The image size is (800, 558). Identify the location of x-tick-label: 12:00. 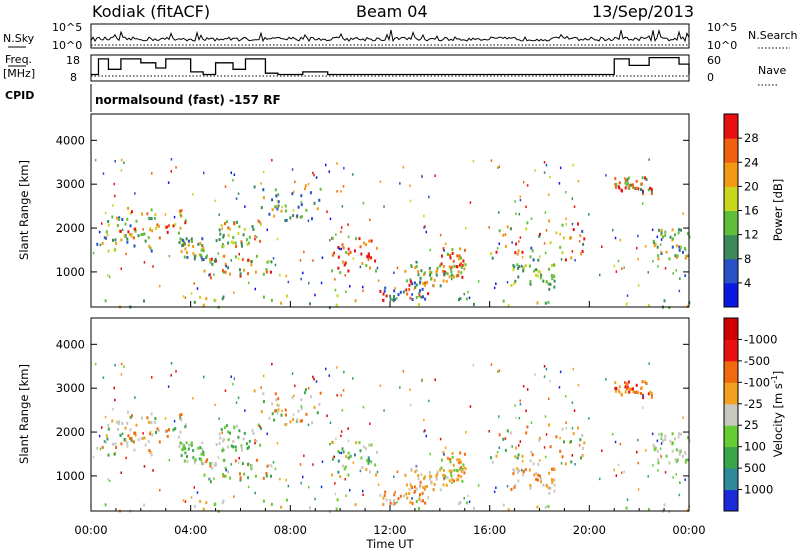
(389, 530).